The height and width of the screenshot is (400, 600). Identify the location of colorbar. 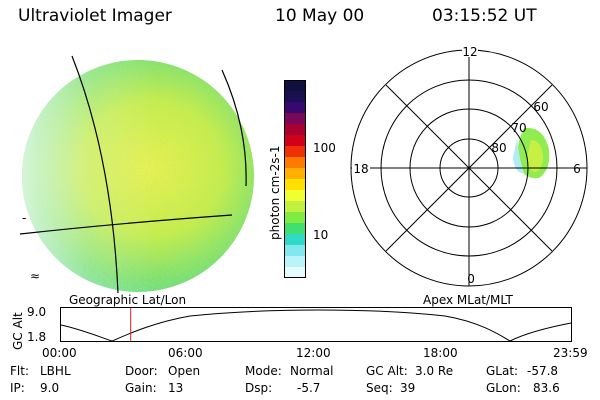
(295, 179).